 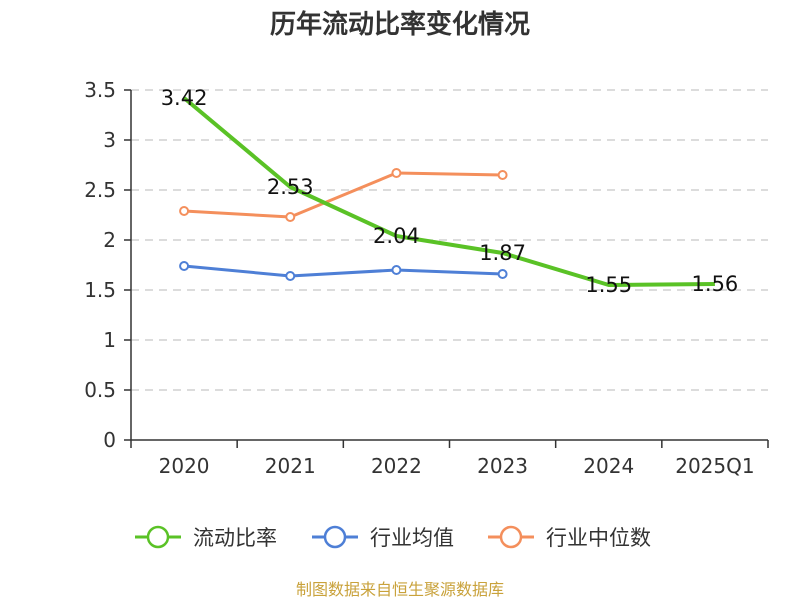 I want to click on chart-title: 历年流动比率变化情况, so click(x=400, y=24).